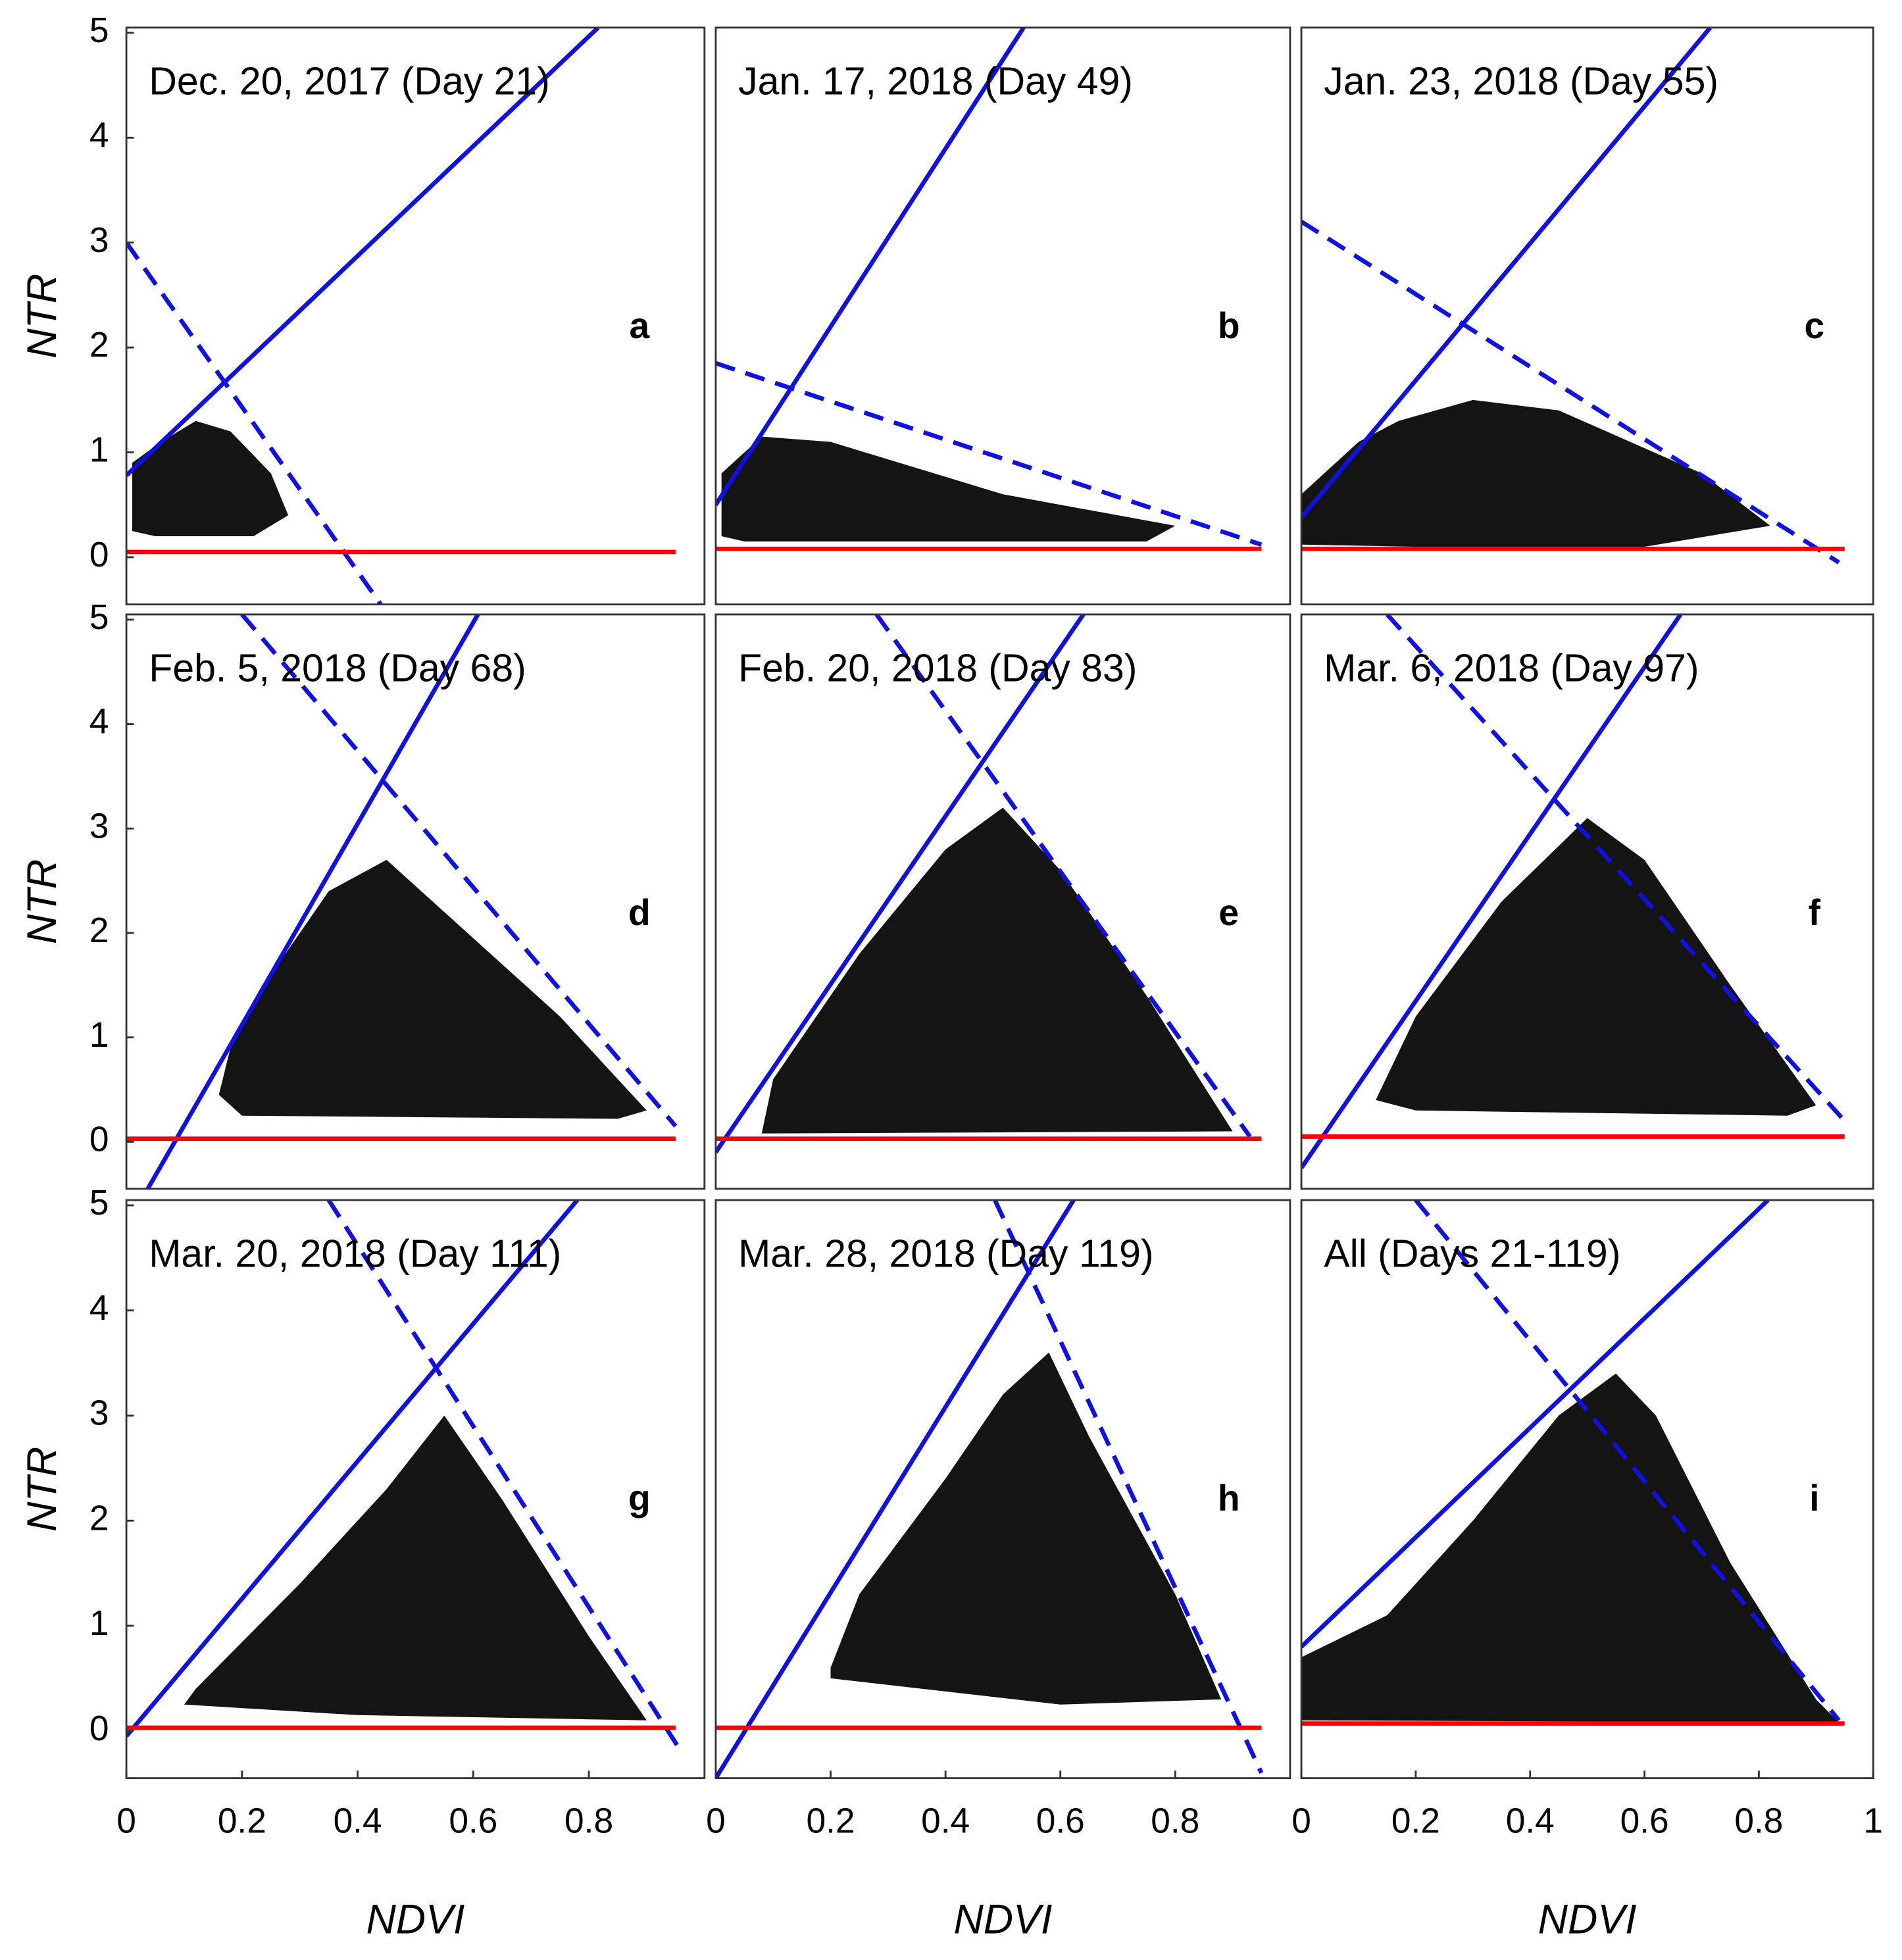 The height and width of the screenshot is (1960, 1902). I want to click on panel-letter: e, so click(1228, 912).